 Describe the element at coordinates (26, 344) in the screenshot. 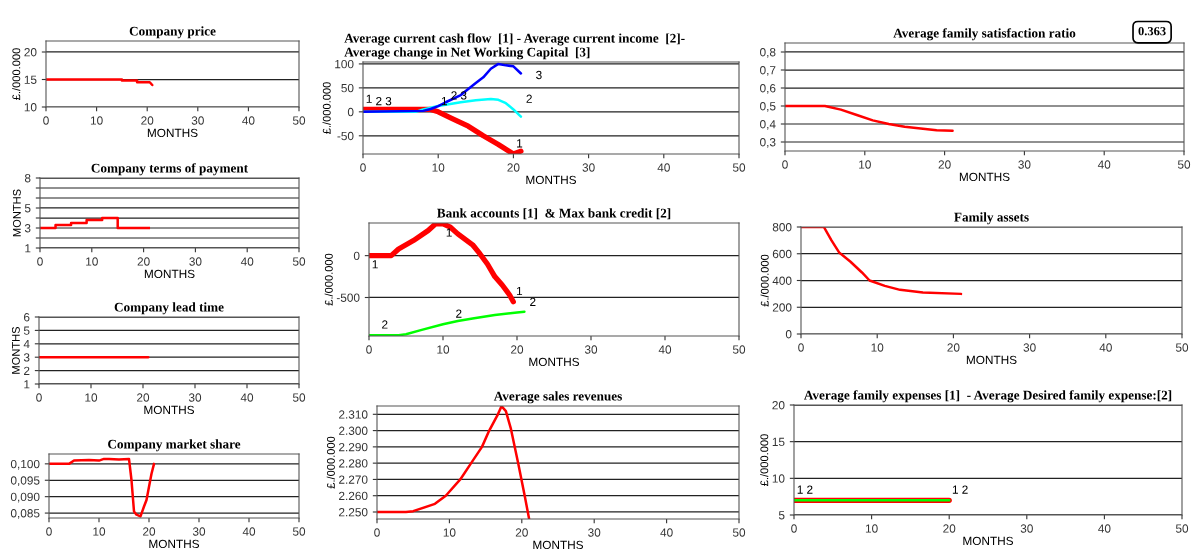

I see `y-tick-label: 4` at that location.